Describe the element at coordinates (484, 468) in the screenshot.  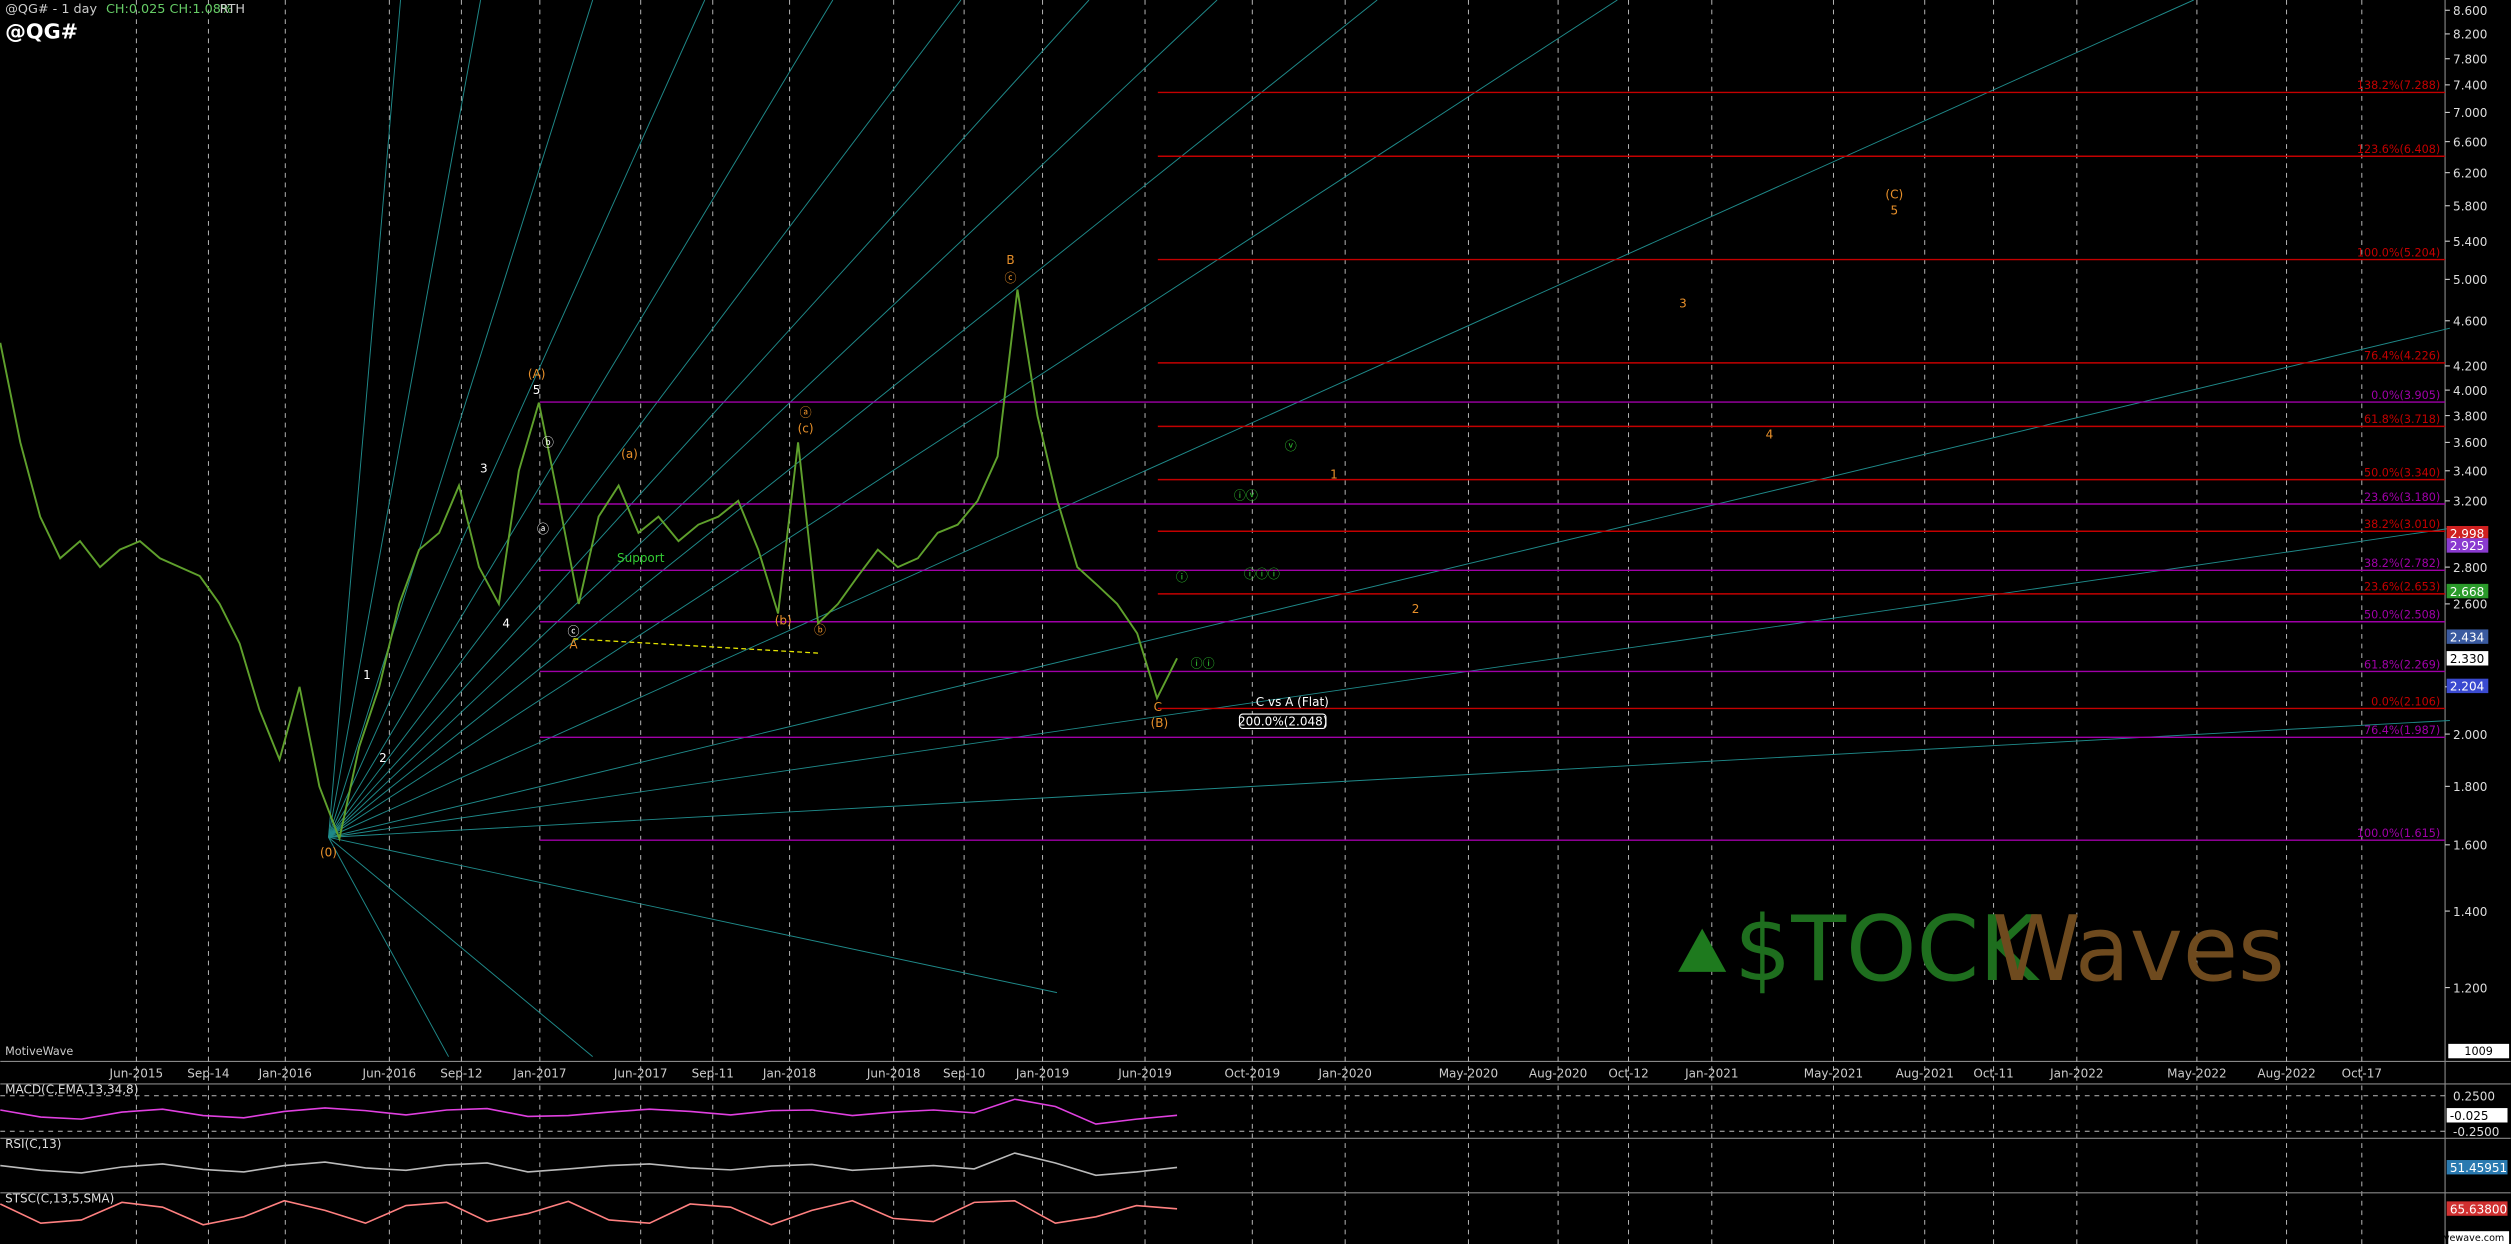
I see `annotation: 3` at that location.